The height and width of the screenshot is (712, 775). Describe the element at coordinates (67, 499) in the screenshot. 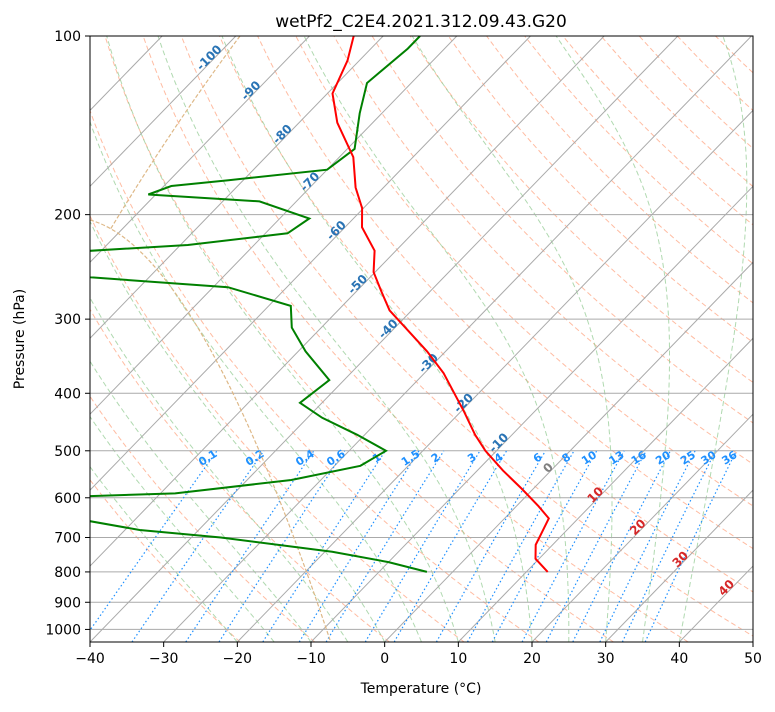

I see `y-tick-label: 600` at that location.